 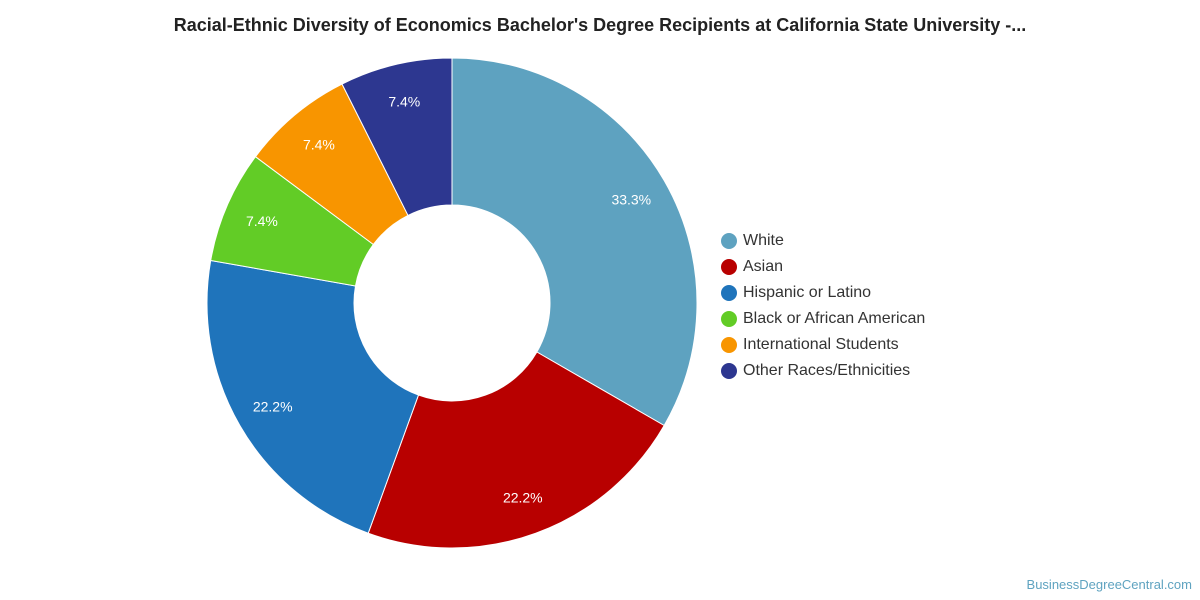 I want to click on legend-item-hispanic: Hispanic or Latino, so click(x=823, y=293).